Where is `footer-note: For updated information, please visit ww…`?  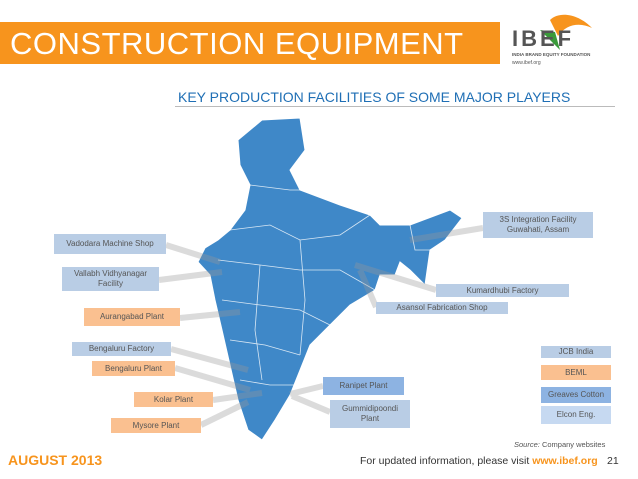
footer-note: For updated information, please visit ww… is located at coordinates (479, 461).